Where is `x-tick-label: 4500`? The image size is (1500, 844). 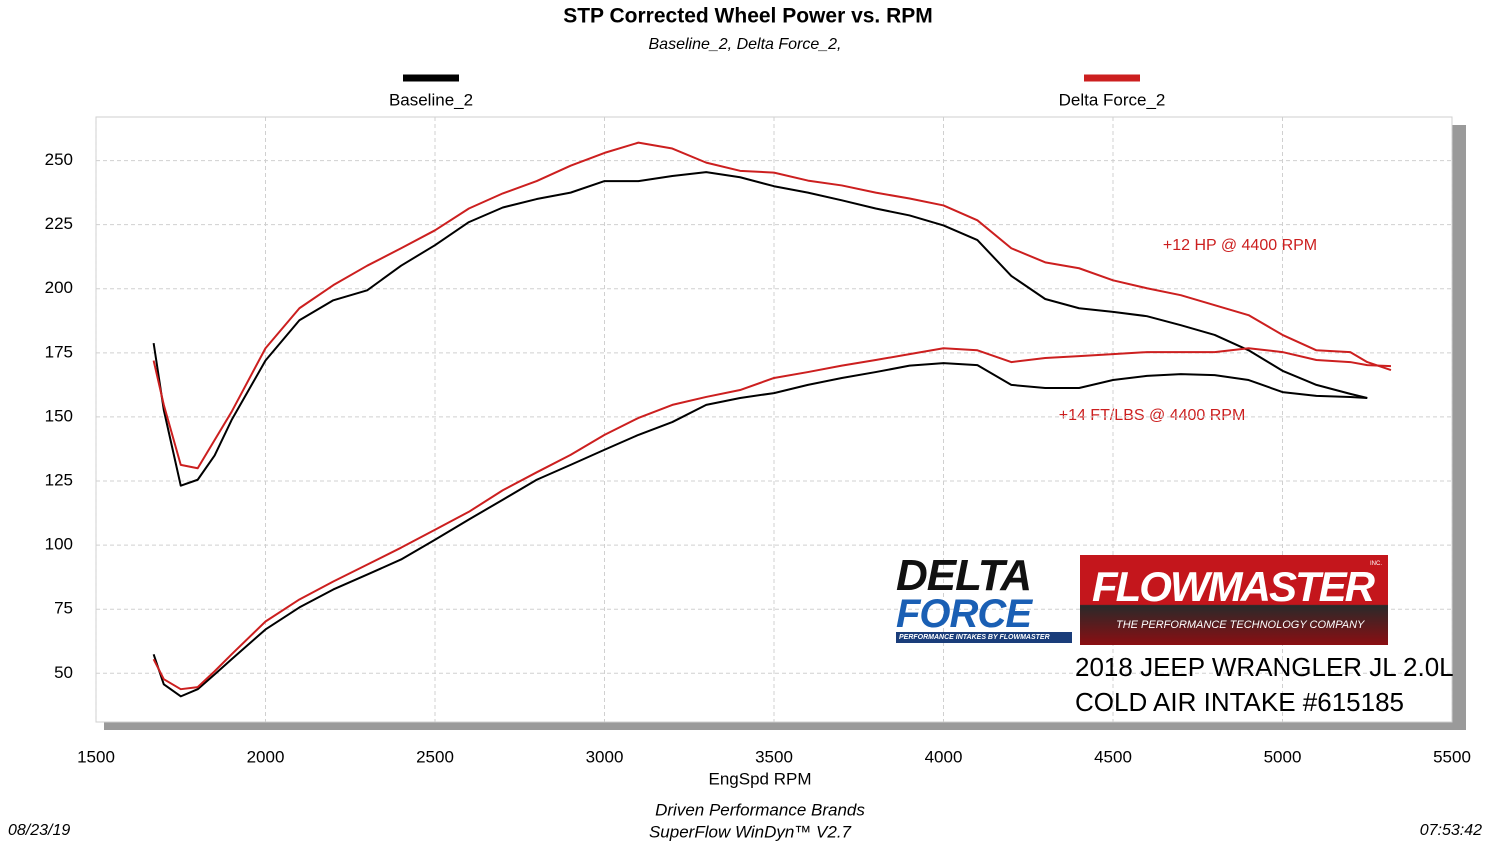 x-tick-label: 4500 is located at coordinates (1113, 756).